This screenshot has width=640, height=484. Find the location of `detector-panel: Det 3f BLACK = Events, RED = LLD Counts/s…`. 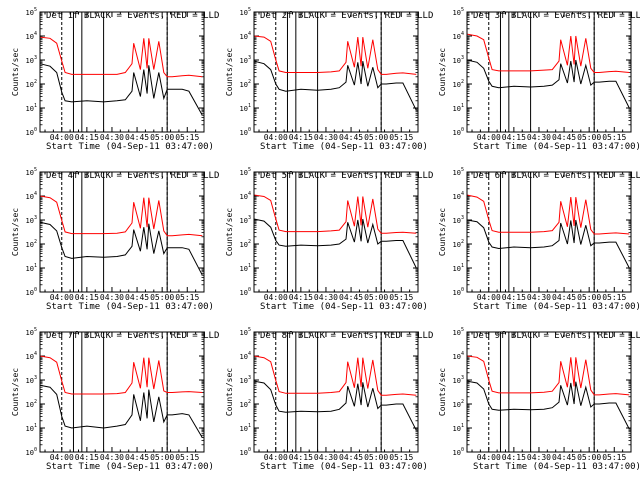

detector-panel: Det 3f BLACK = Events, RED = LLD Counts/s… is located at coordinates (539, 79).